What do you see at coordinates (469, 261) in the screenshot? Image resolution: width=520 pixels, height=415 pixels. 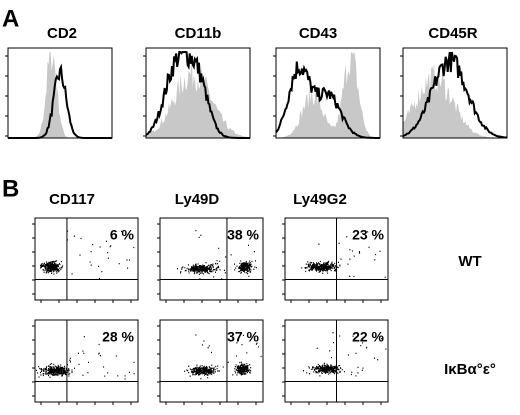 I see `row-label: WT` at bounding box center [469, 261].